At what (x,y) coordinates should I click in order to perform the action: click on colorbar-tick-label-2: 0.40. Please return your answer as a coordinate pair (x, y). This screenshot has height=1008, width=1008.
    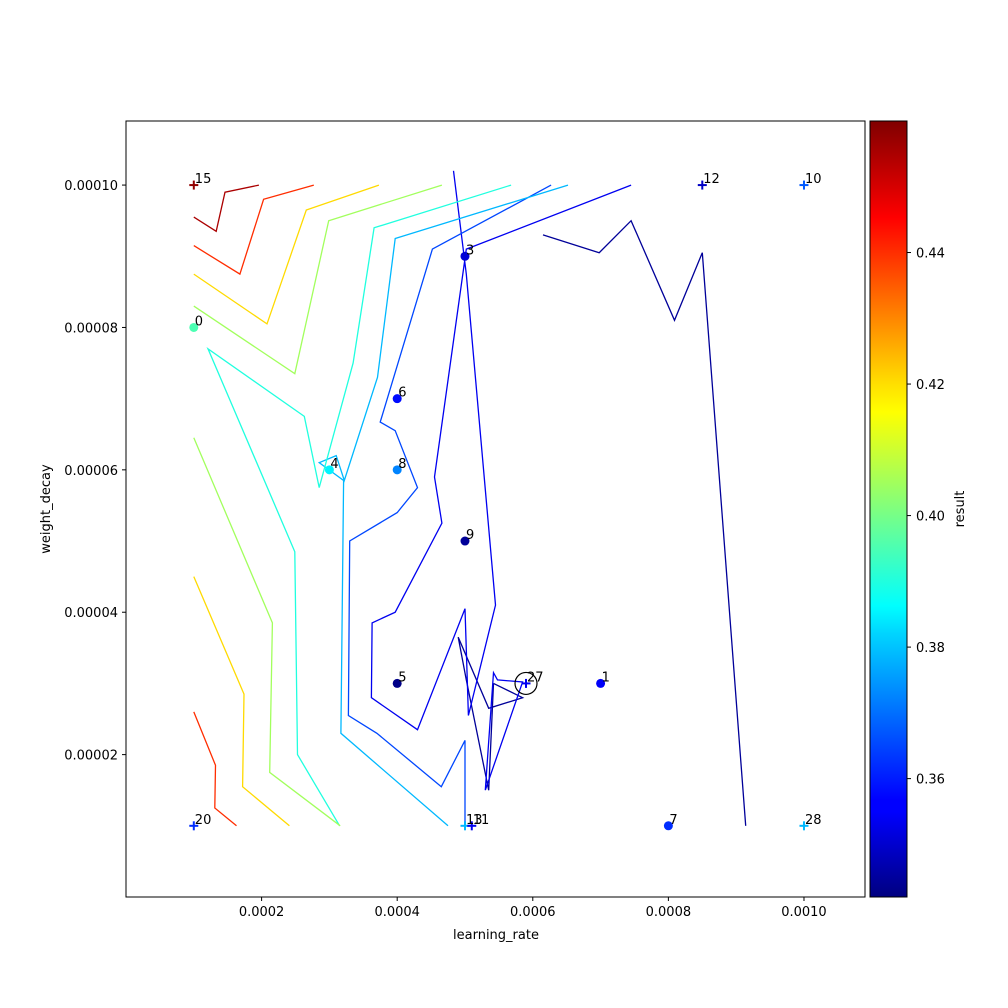
    Looking at the image, I should click on (930, 517).